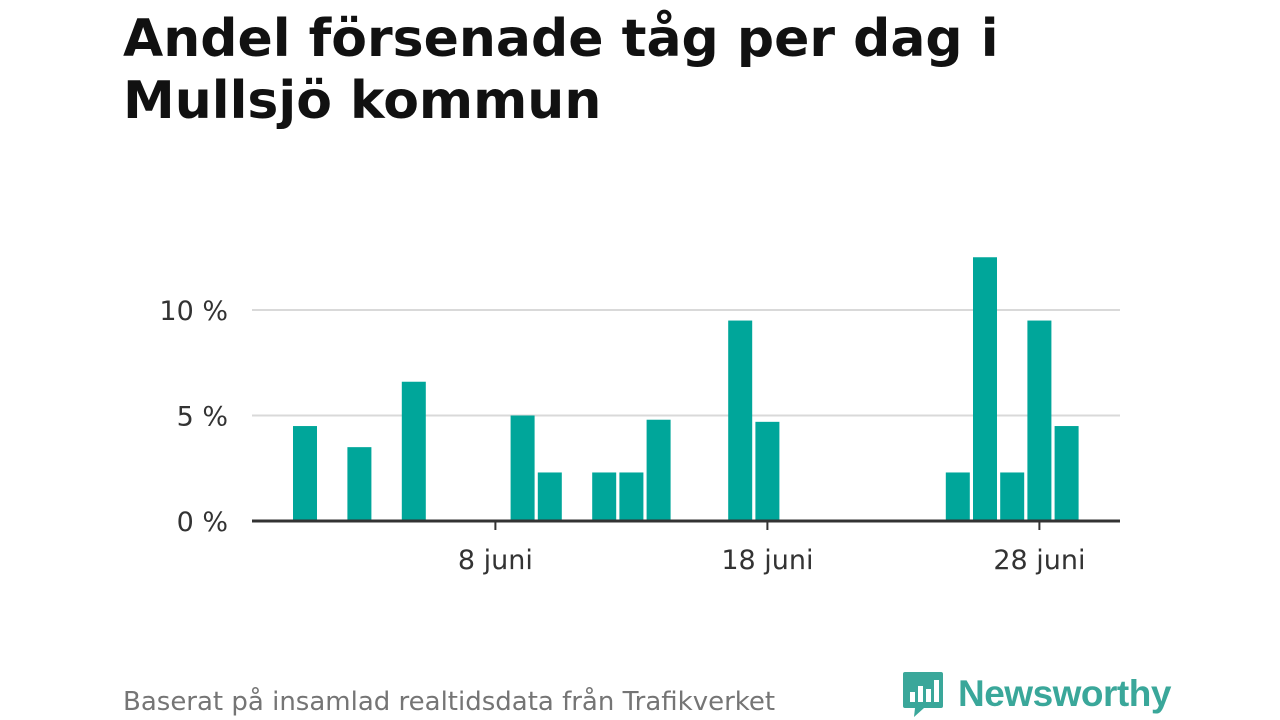 Image resolution: width=1280 pixels, height=720 pixels. I want to click on x-tick-label: 28 juni, so click(1039, 560).